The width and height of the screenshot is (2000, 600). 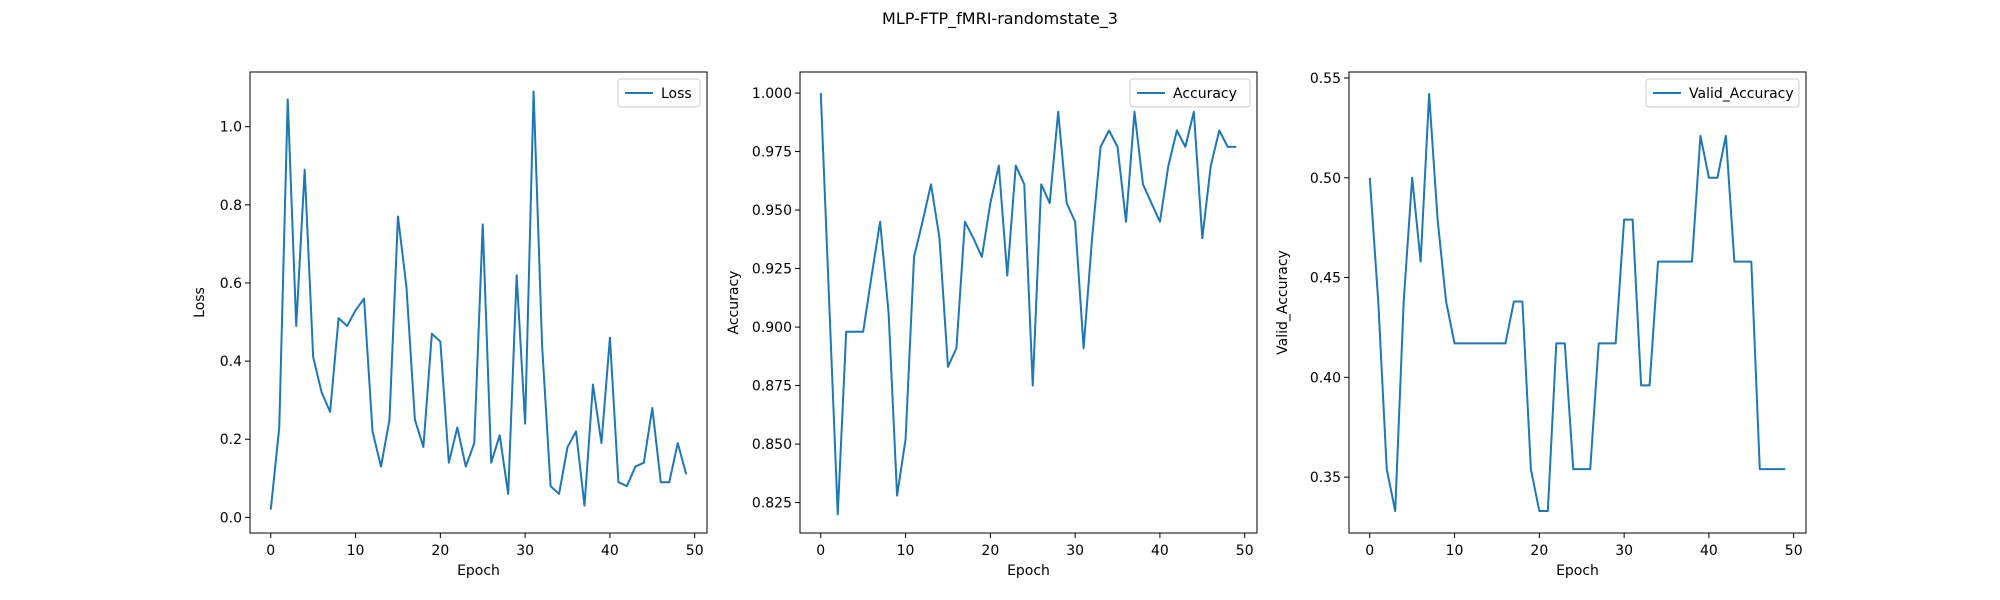 I want to click on y-tick-label: 0.6, so click(x=231, y=284).